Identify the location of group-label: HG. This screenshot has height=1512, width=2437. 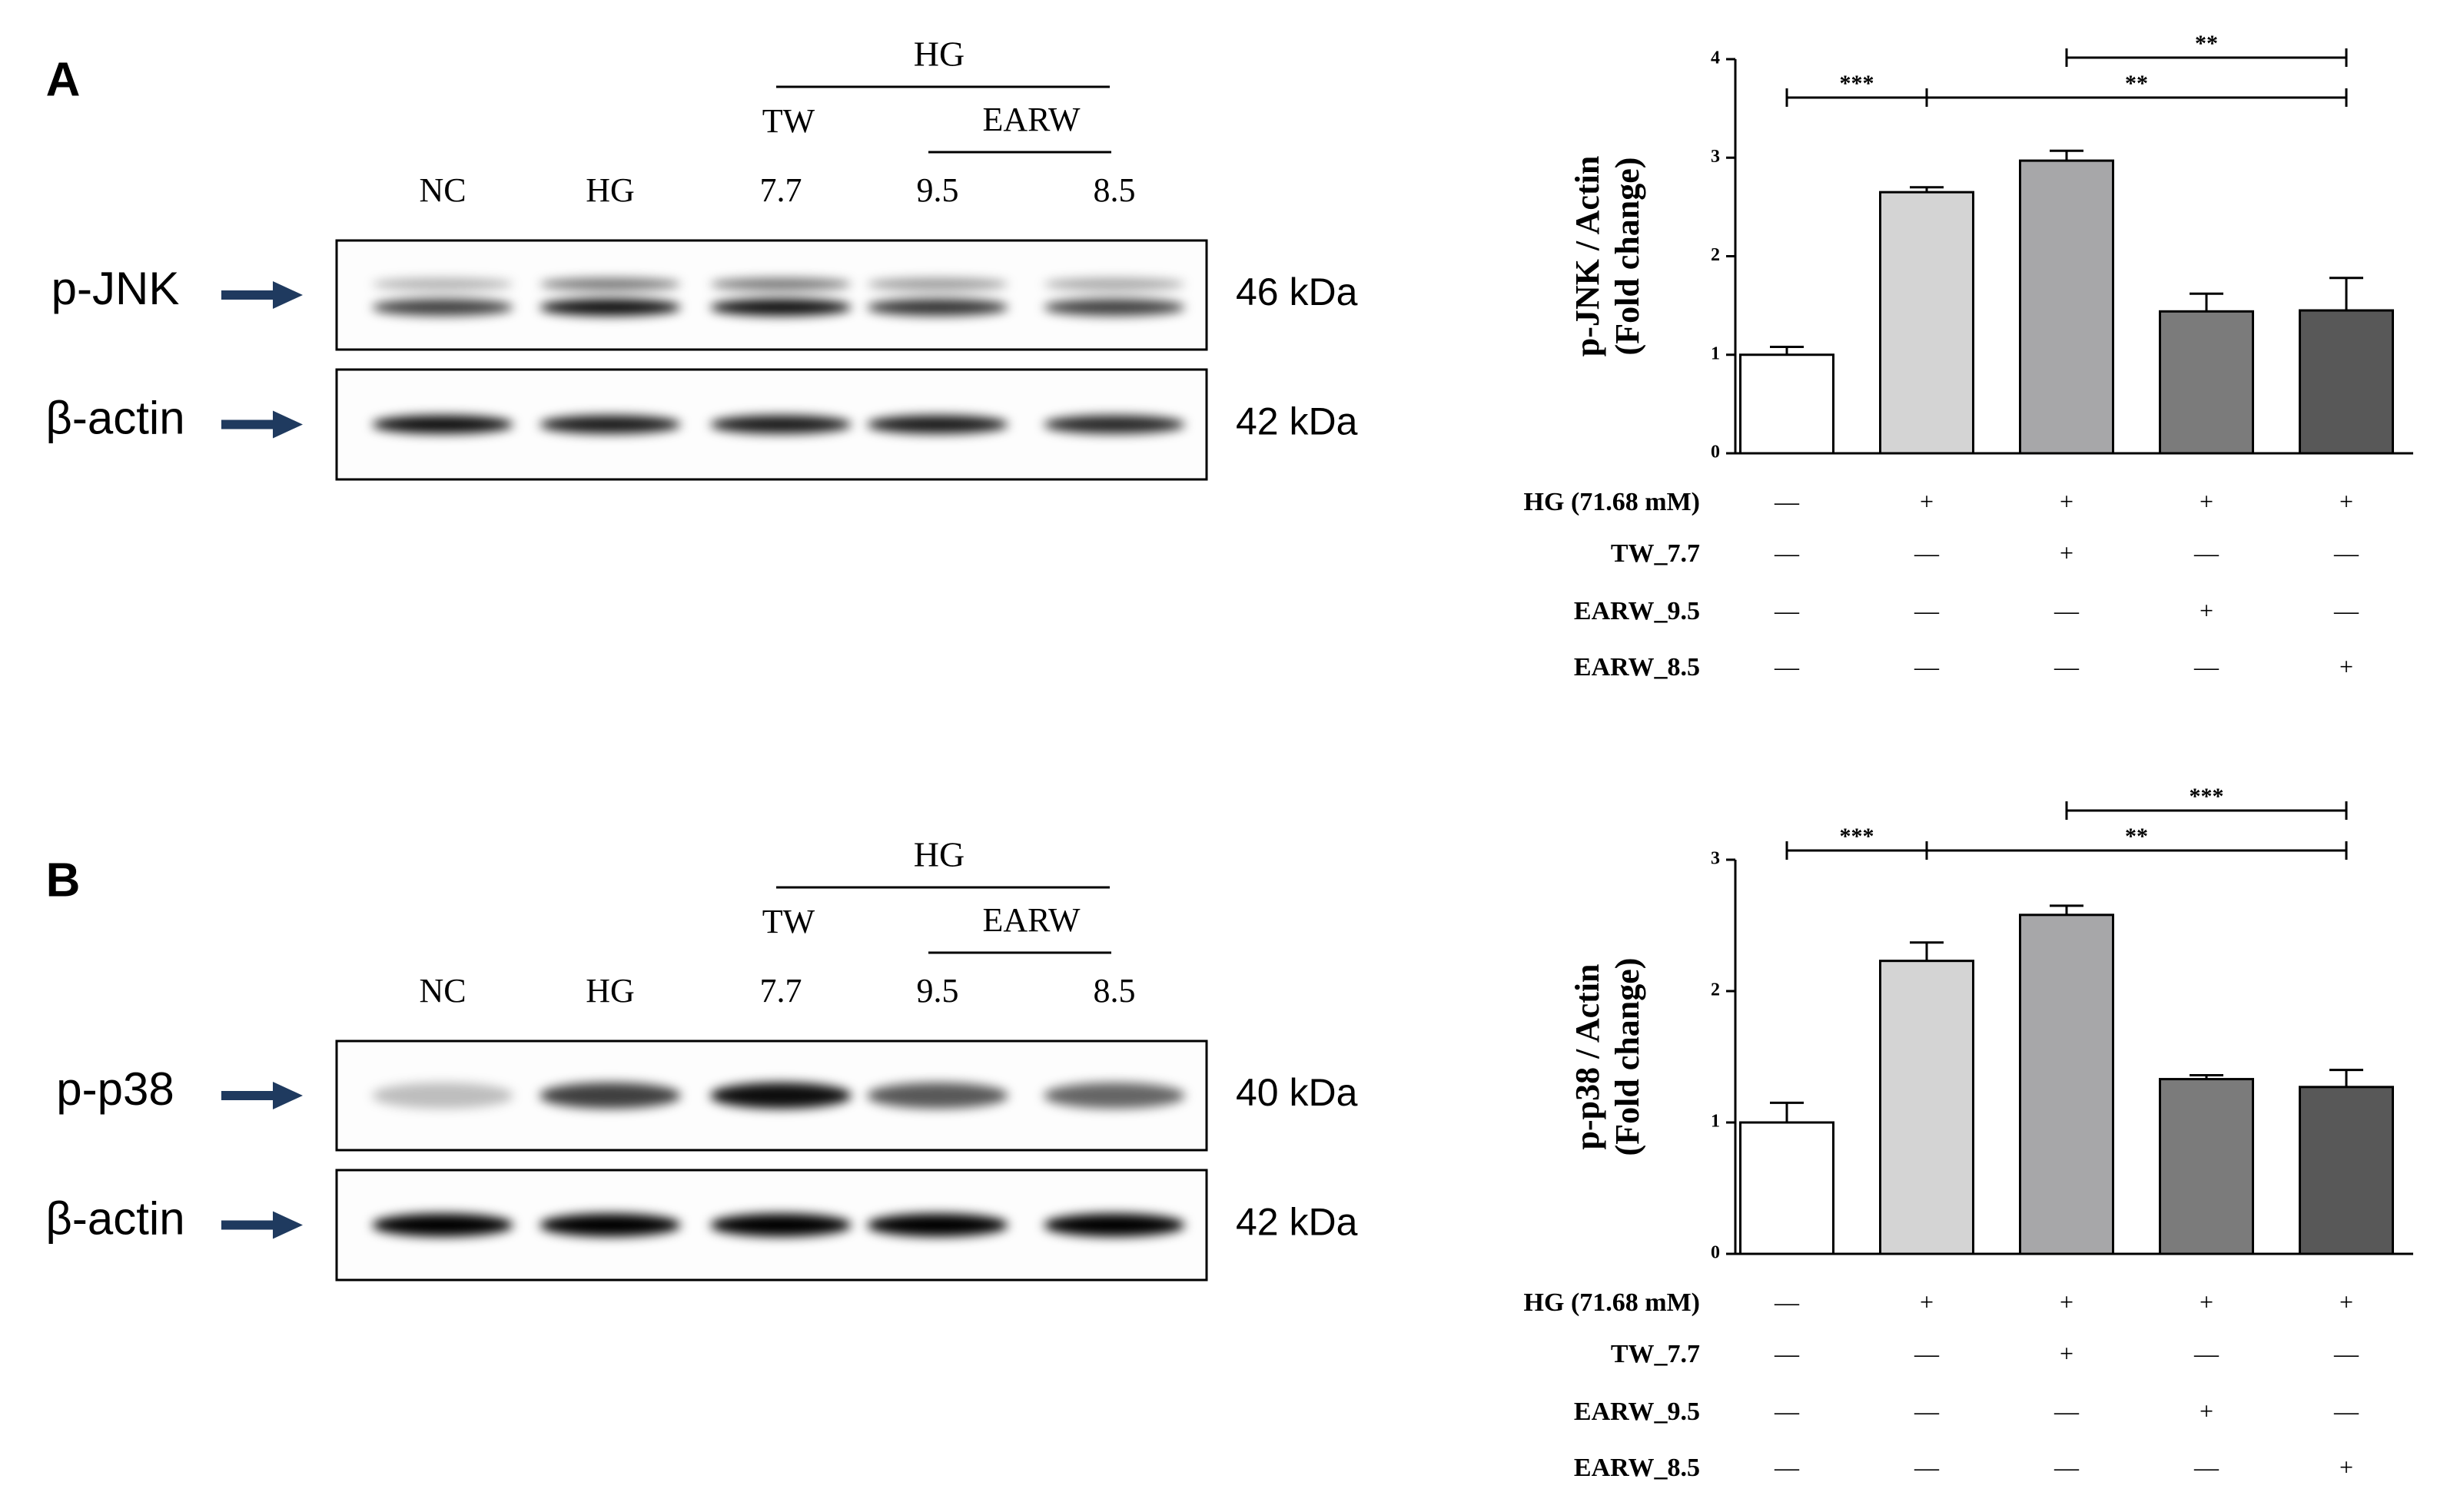
(939, 854).